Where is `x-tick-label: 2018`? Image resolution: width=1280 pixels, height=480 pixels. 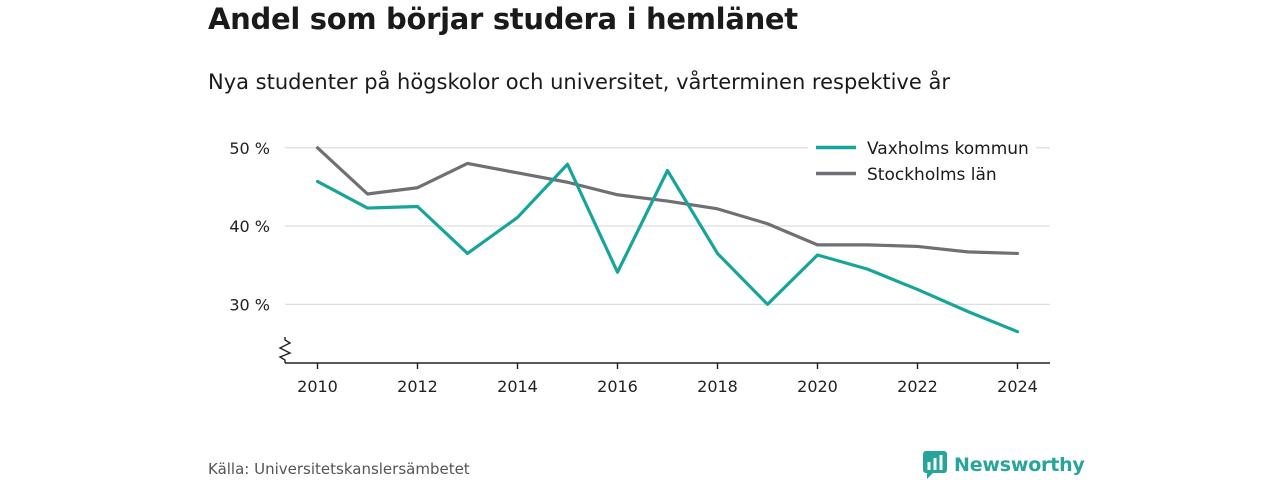
x-tick-label: 2018 is located at coordinates (717, 386).